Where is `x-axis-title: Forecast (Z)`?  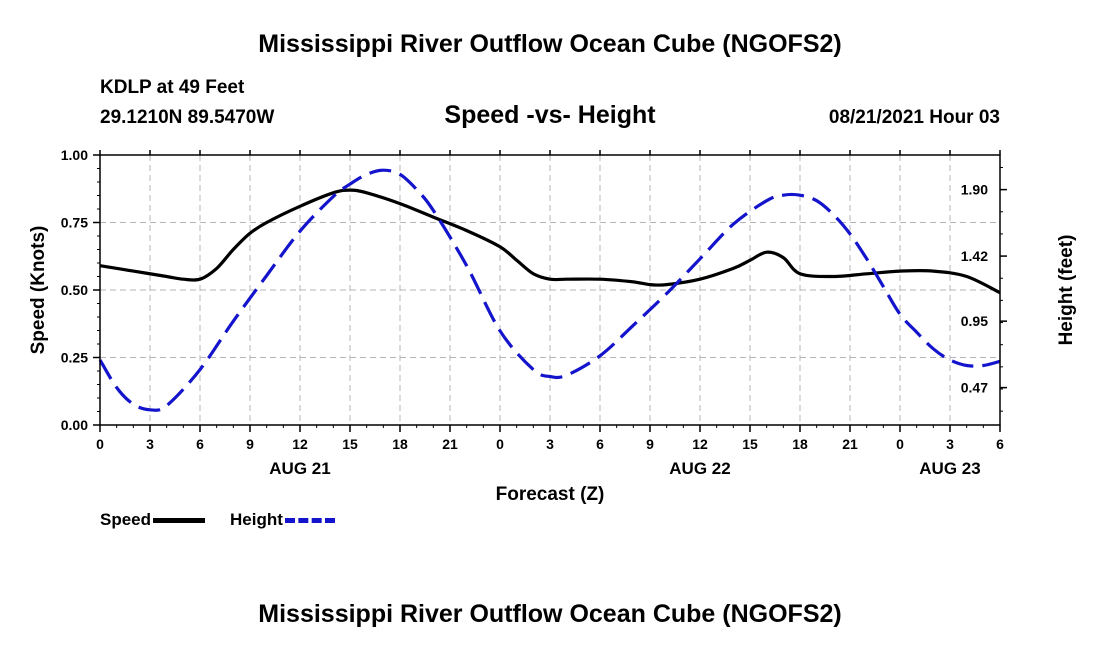 x-axis-title: Forecast (Z) is located at coordinates (550, 494).